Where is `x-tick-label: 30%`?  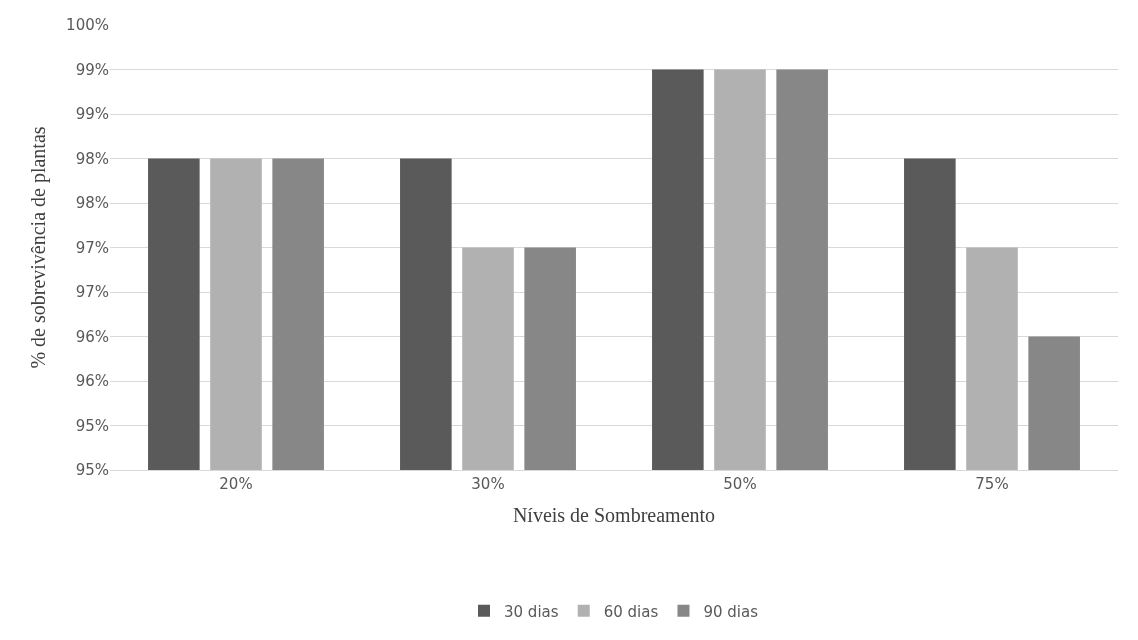 x-tick-label: 30% is located at coordinates (488, 484).